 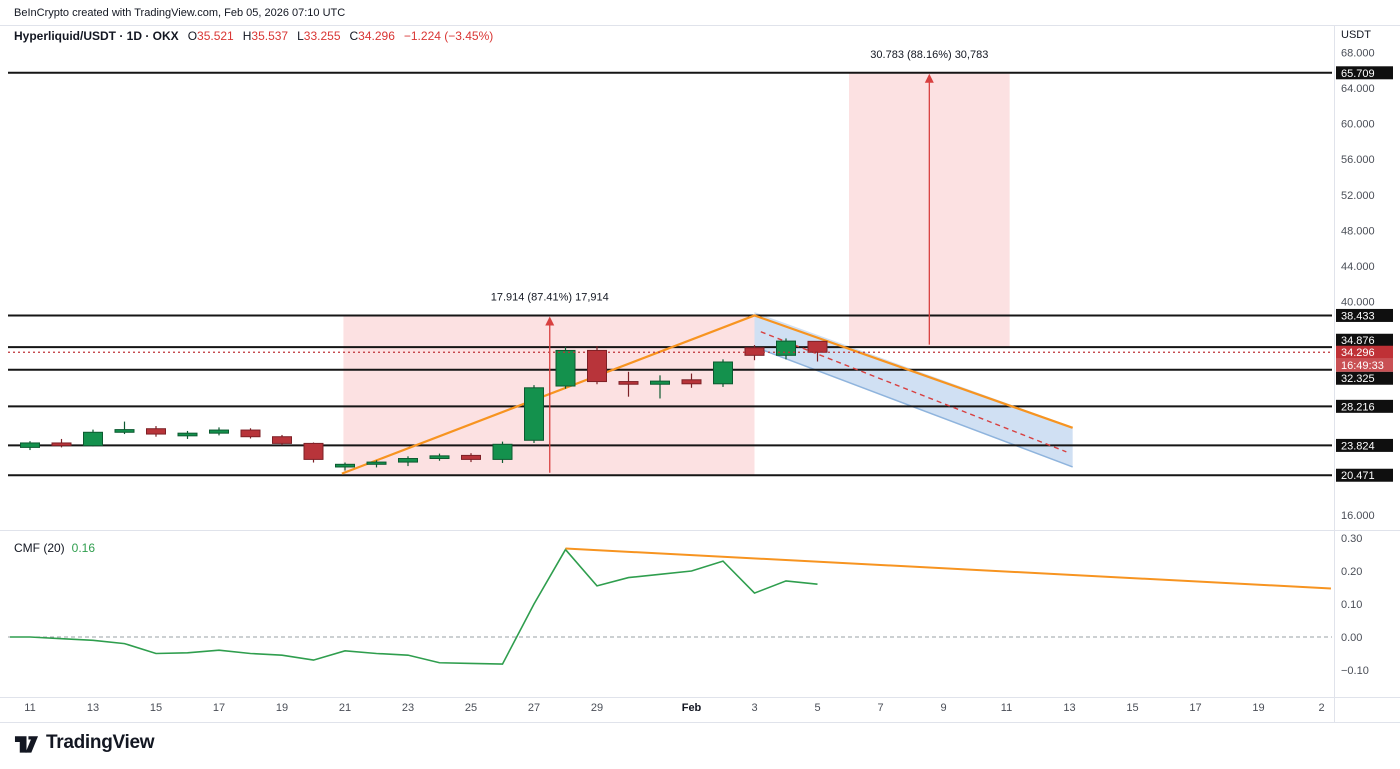 I want to click on open-label: O, so click(x=192, y=36).